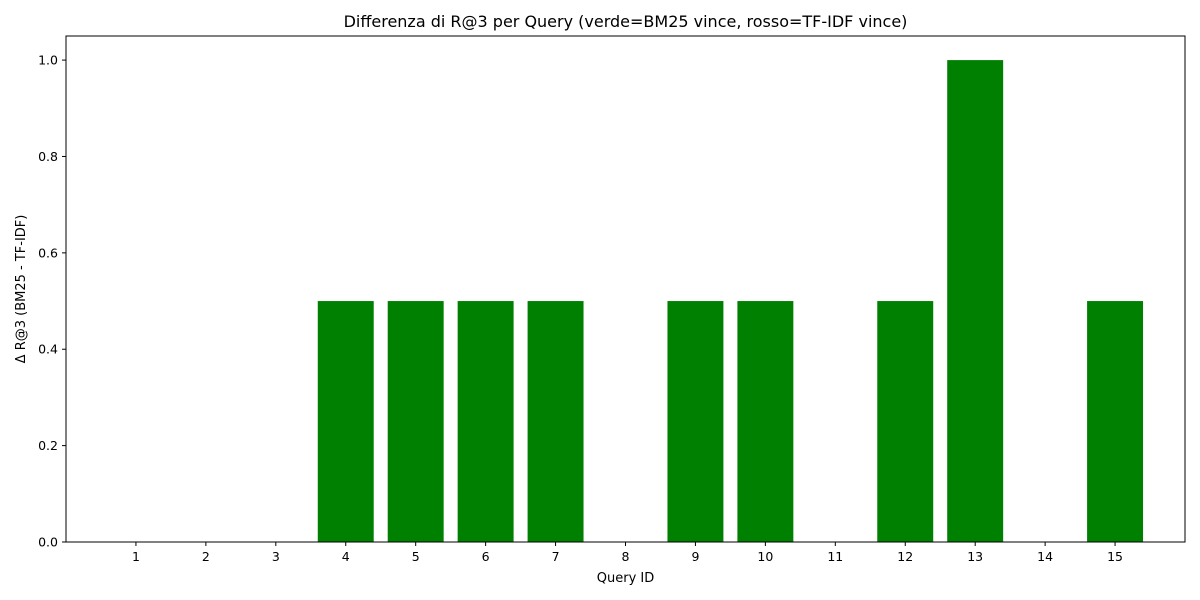  I want to click on x-axis: 1 2 3 4 5 6 7 8 9 10 11 12 13 14 15, so click(627, 553).